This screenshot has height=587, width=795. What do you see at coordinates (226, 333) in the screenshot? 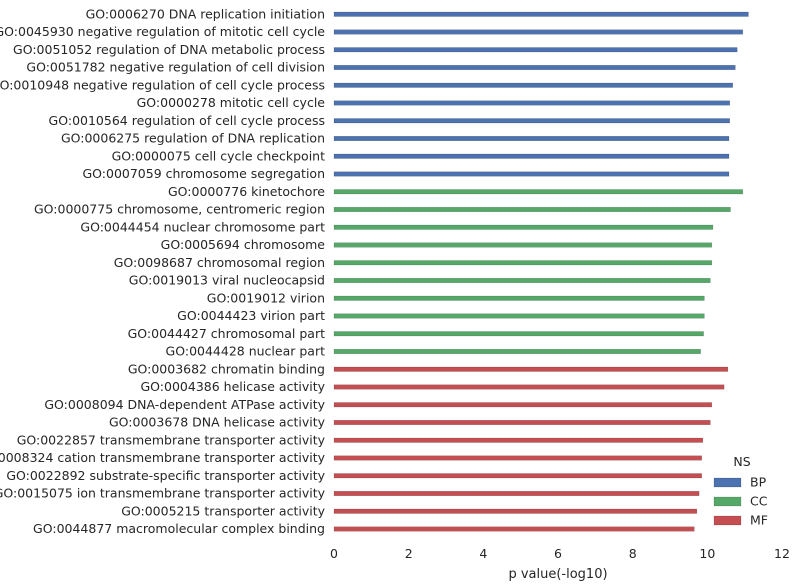
I see `y-tick-label: GO:0044427 chromosomal part` at bounding box center [226, 333].